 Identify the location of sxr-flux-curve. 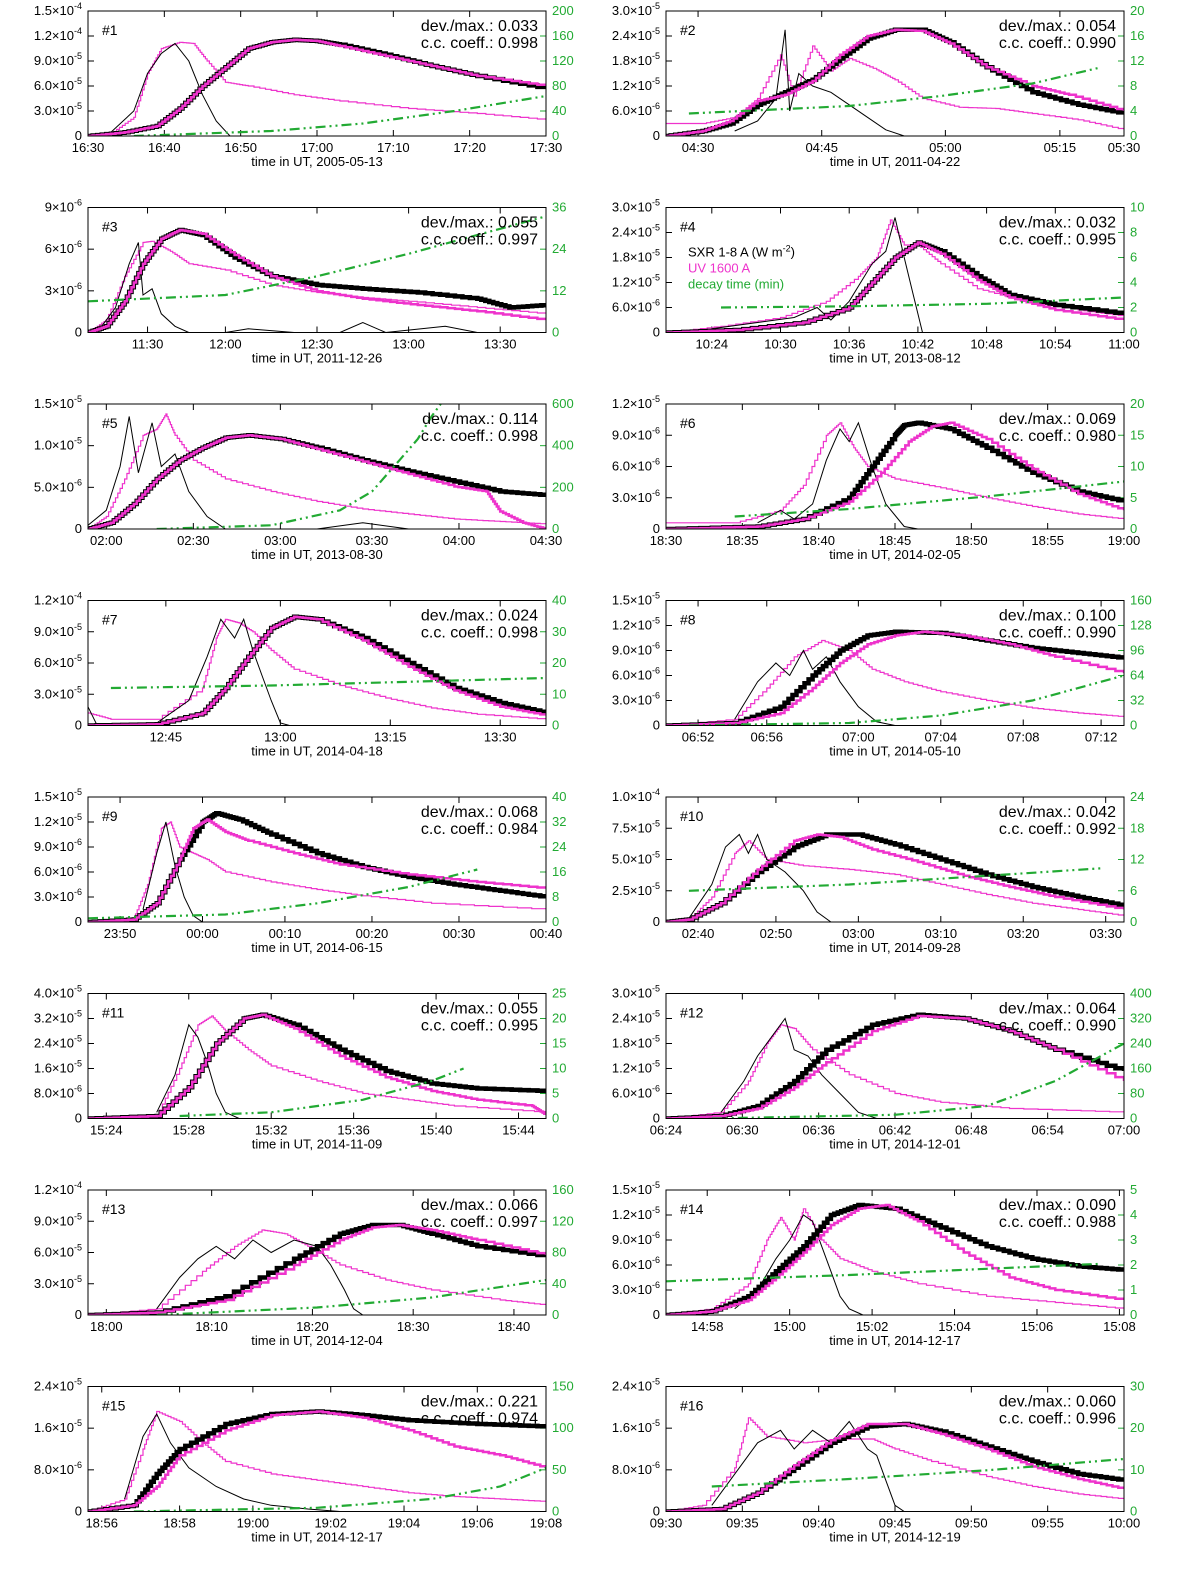
(895, 877).